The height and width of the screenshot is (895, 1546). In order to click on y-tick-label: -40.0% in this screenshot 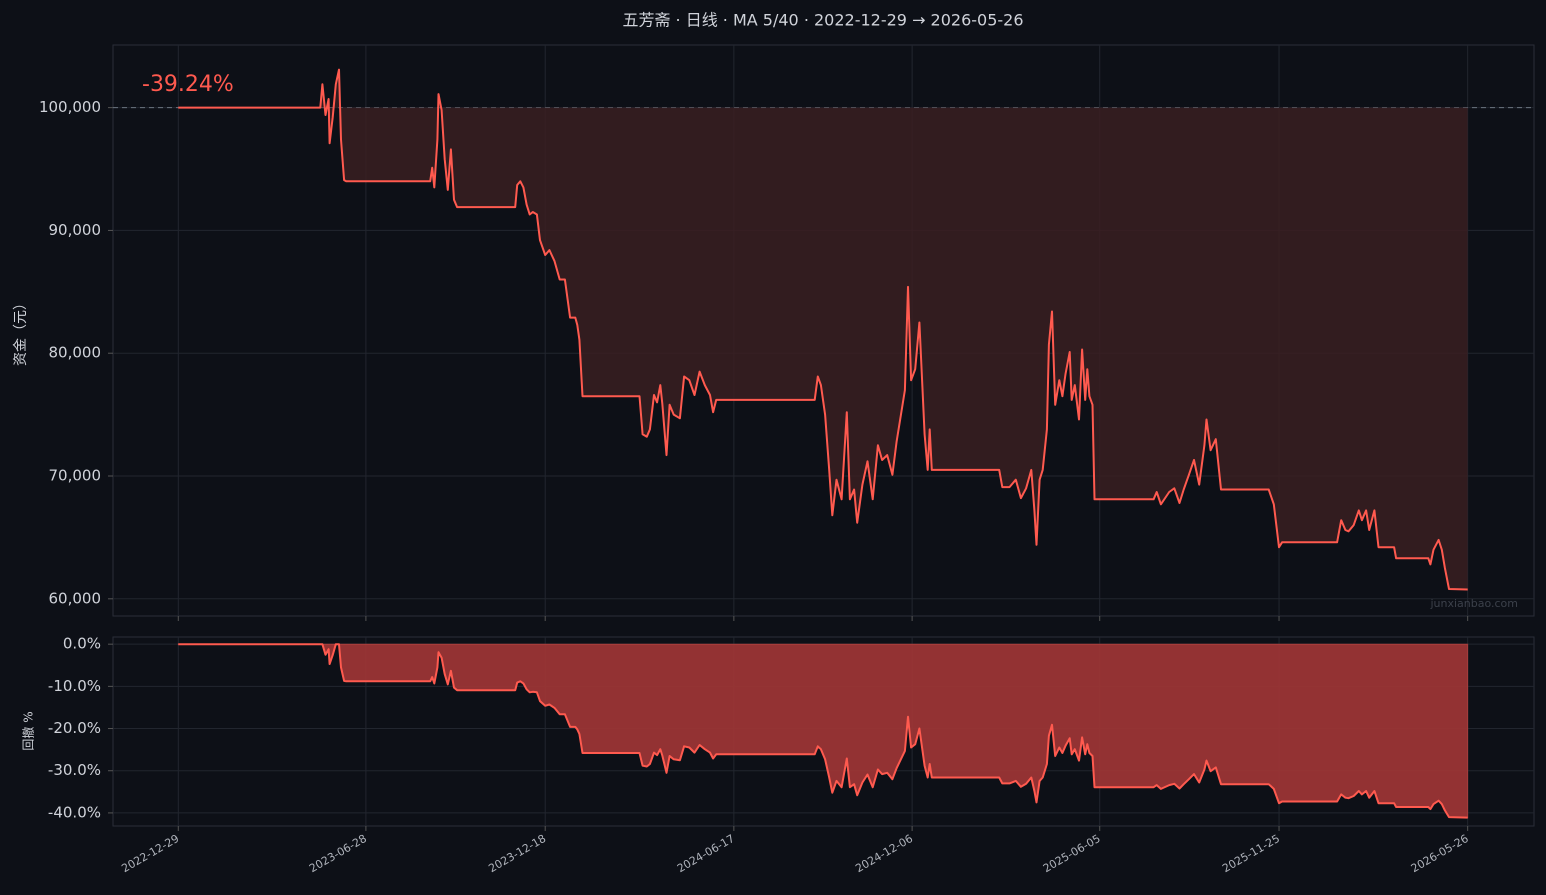, I will do `click(74, 812)`.